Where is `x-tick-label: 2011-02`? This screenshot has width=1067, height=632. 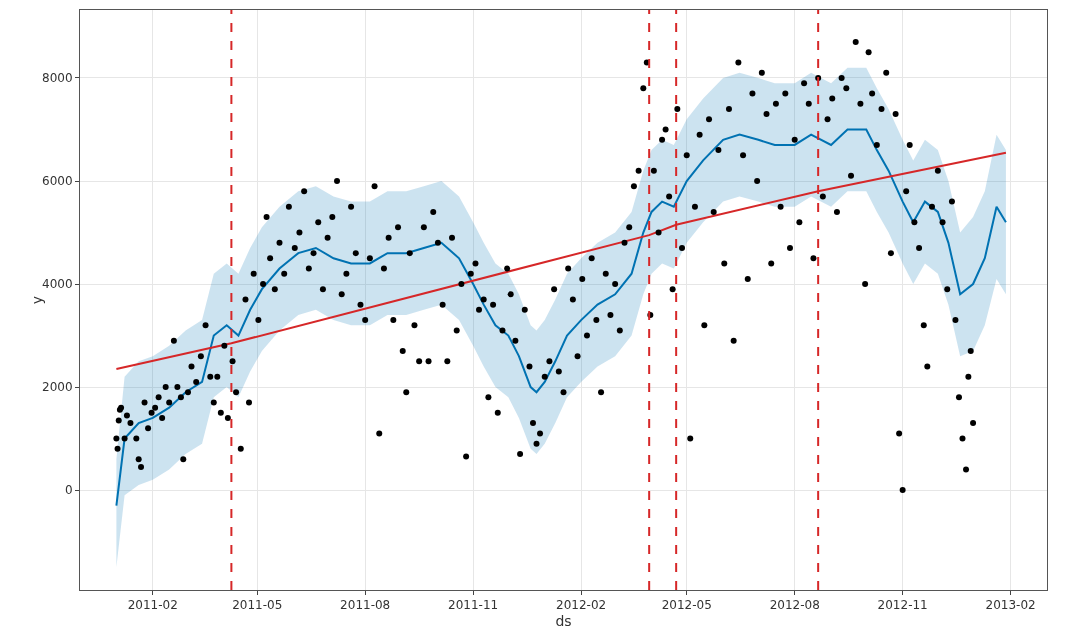
x-tick-label: 2011-02 is located at coordinates (152, 605).